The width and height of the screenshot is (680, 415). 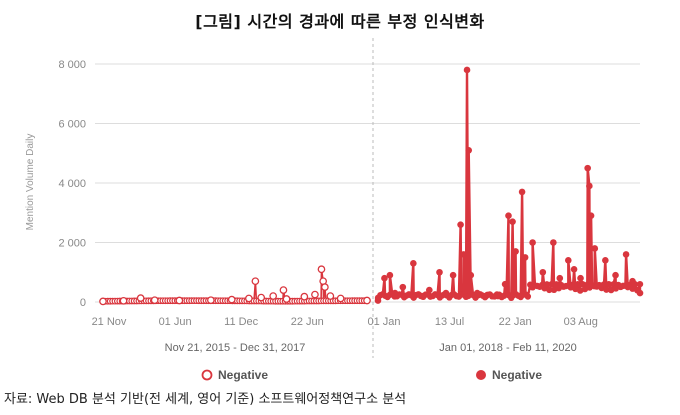 I want to click on x-tick-label: 01 Jan, so click(x=383, y=322).